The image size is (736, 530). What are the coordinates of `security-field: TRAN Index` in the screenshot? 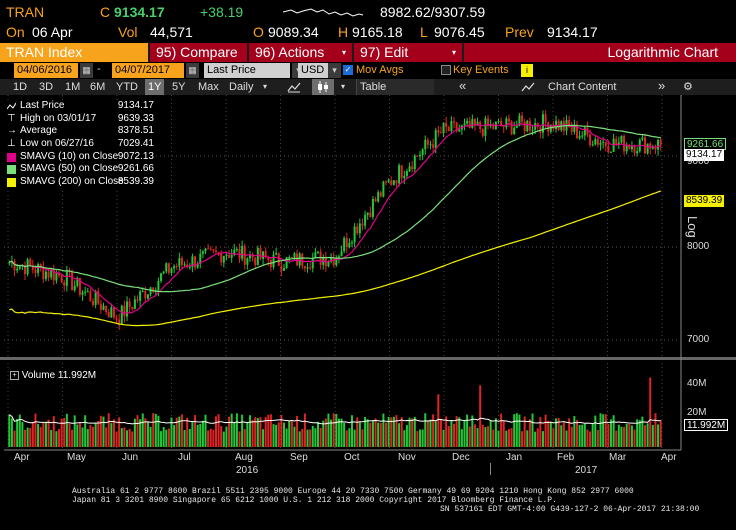 It's located at (74, 52).